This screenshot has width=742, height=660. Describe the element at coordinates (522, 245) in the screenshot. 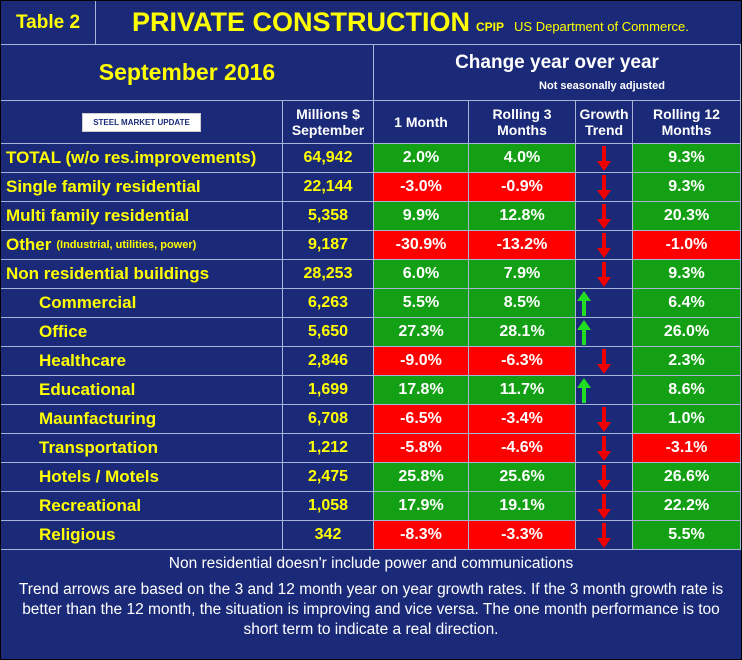

I see `percent-cell: -13.2%` at that location.